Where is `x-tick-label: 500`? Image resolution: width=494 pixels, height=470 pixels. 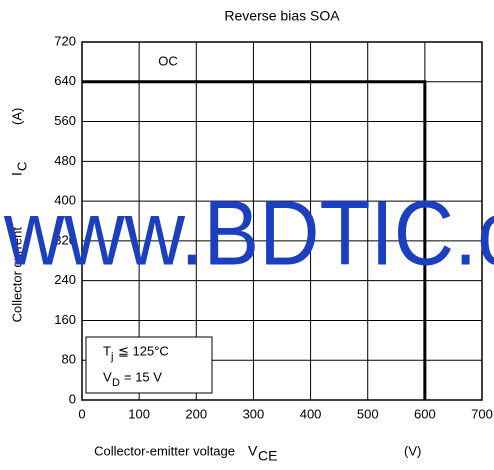
x-tick-label: 500 is located at coordinates (368, 413).